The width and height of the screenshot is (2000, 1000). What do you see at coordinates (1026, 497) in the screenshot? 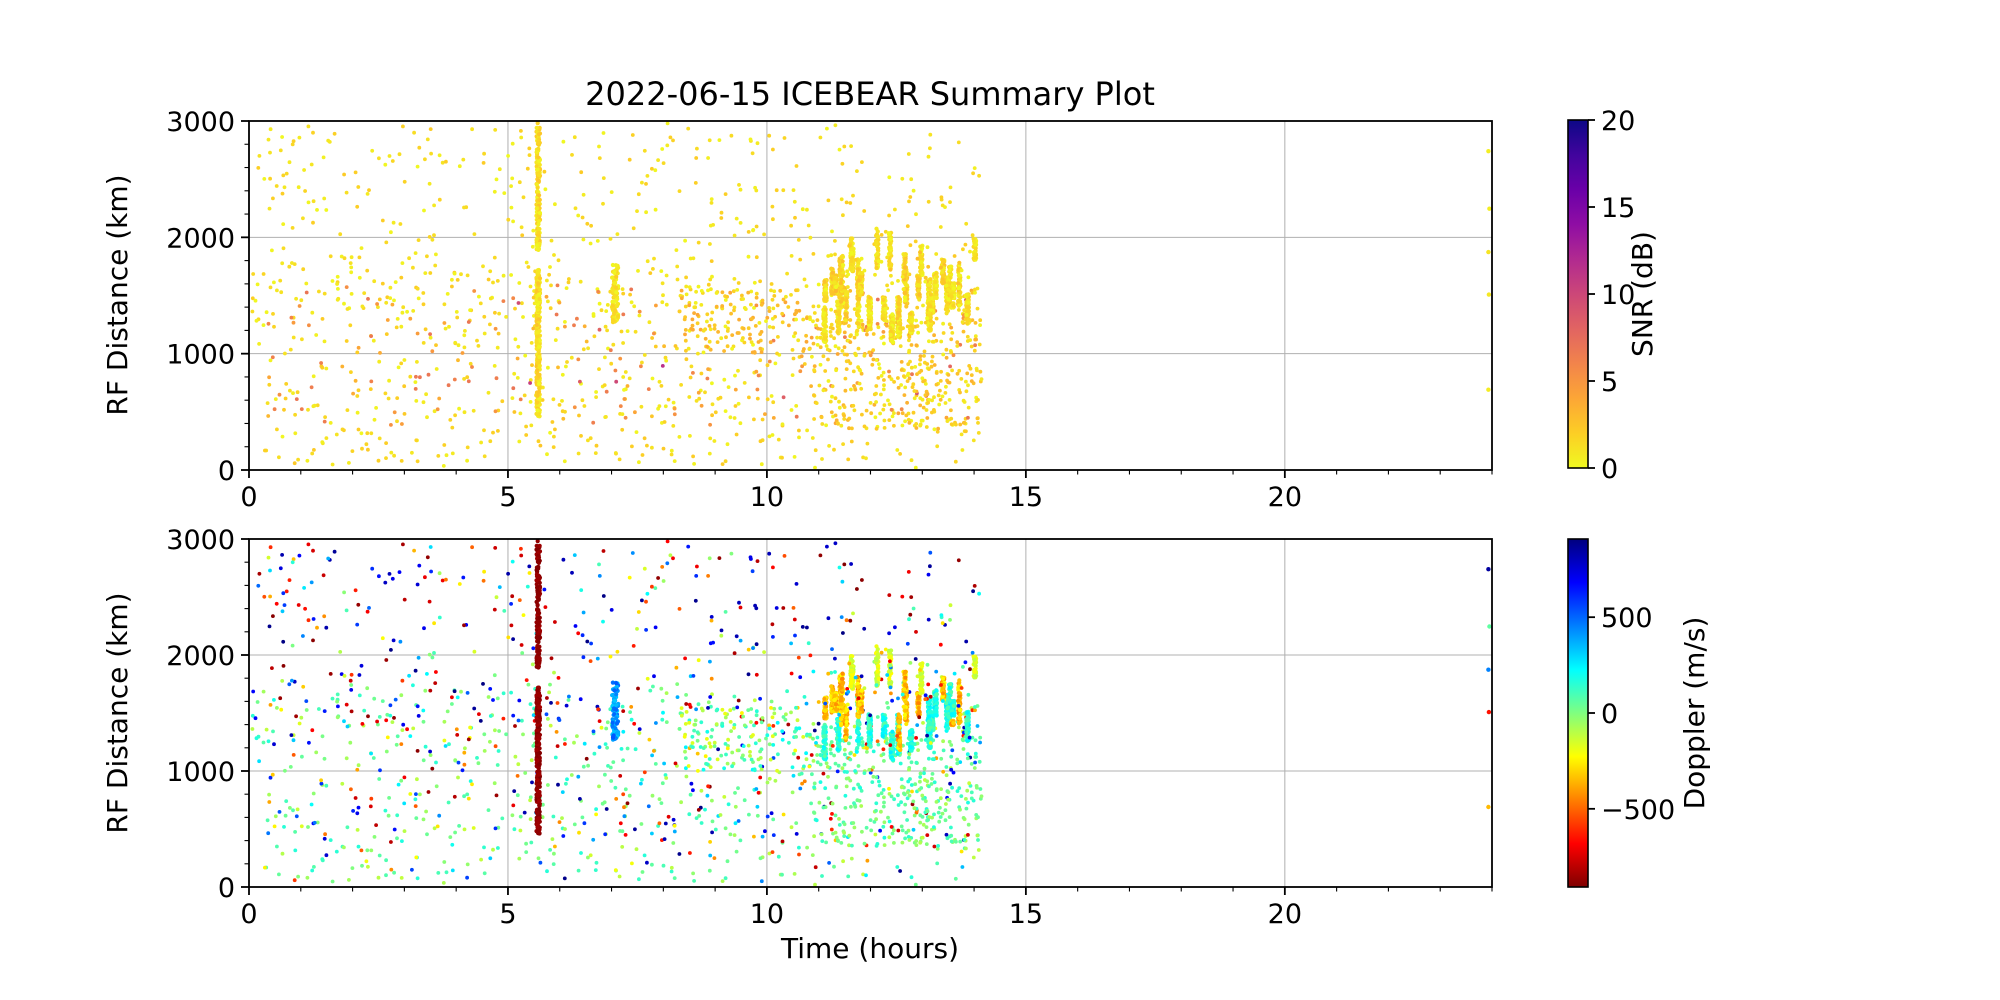
I see `x-tick-label: 15` at bounding box center [1026, 497].